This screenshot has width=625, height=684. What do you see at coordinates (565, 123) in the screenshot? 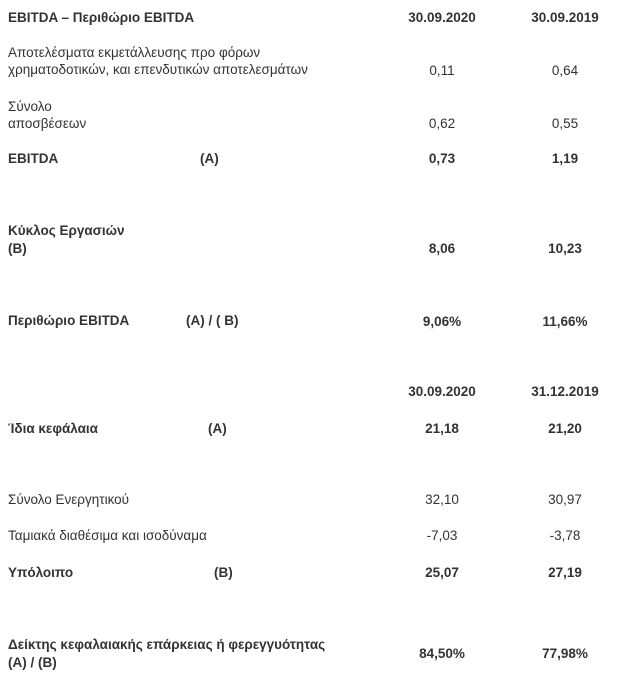
I see `depreciation-value-2019: 0,55` at bounding box center [565, 123].